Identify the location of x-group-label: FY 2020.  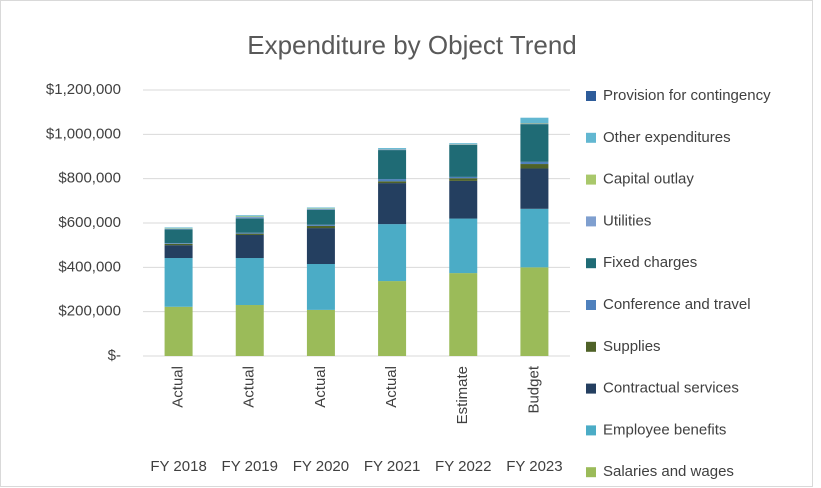
(321, 466).